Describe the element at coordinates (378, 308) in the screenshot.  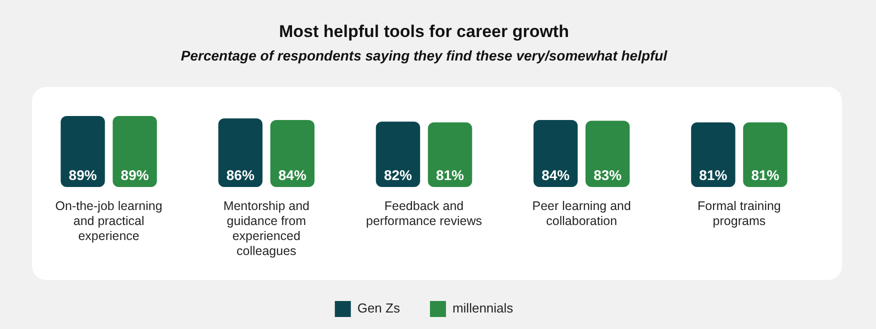
I see `legend-label: Gen Zs` at that location.